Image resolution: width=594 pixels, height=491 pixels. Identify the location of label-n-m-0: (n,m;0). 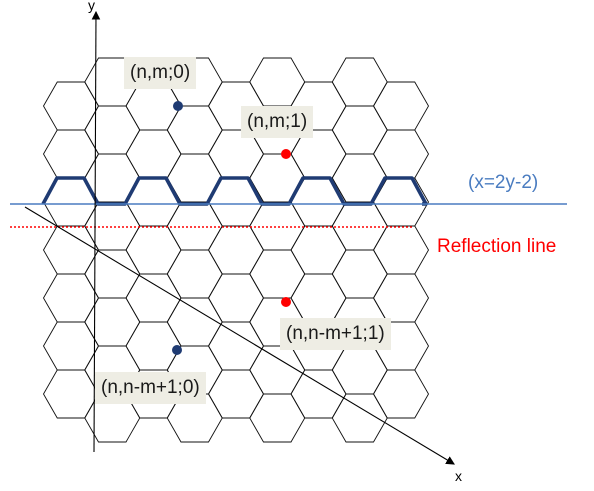
(160, 73).